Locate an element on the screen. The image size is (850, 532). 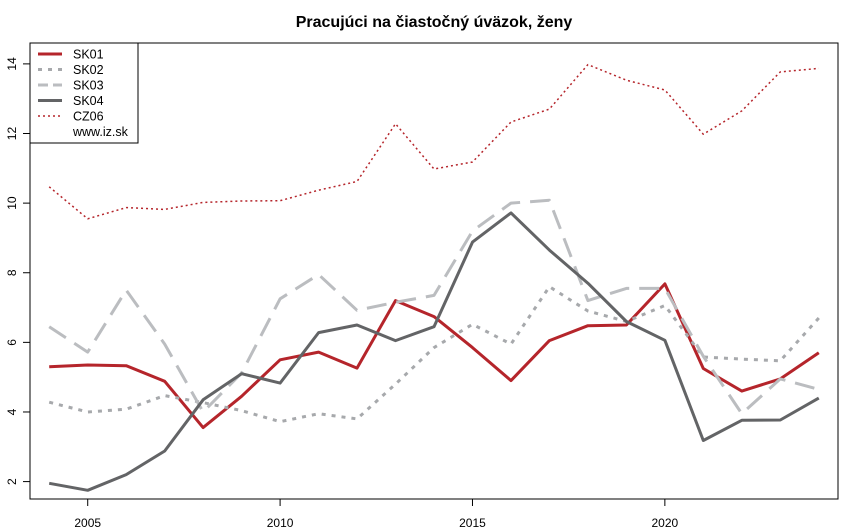
chart-title: Pracujúci na čiastočný úväzok, ženy is located at coordinates (434, 22).